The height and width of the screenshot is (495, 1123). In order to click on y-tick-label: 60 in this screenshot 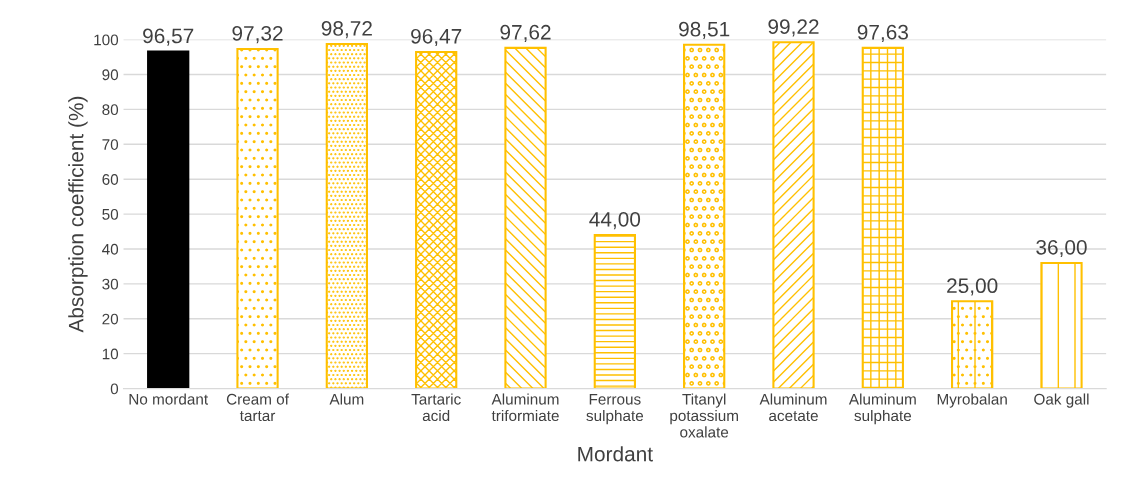, I will do `click(110, 179)`.